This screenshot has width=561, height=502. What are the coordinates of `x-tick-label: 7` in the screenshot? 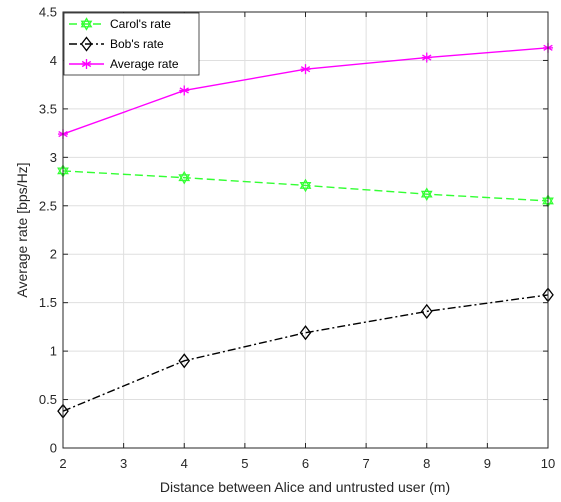 It's located at (366, 463).